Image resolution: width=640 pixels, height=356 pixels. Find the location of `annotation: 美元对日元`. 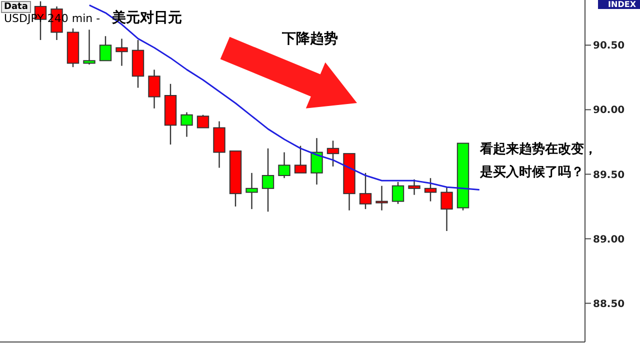

annotation: 美元对日元 is located at coordinates (147, 18).